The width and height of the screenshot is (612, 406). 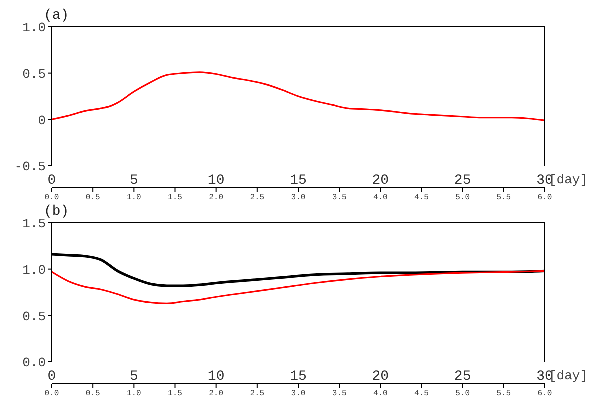 I want to click on chart-title: (b), so click(x=57, y=212).